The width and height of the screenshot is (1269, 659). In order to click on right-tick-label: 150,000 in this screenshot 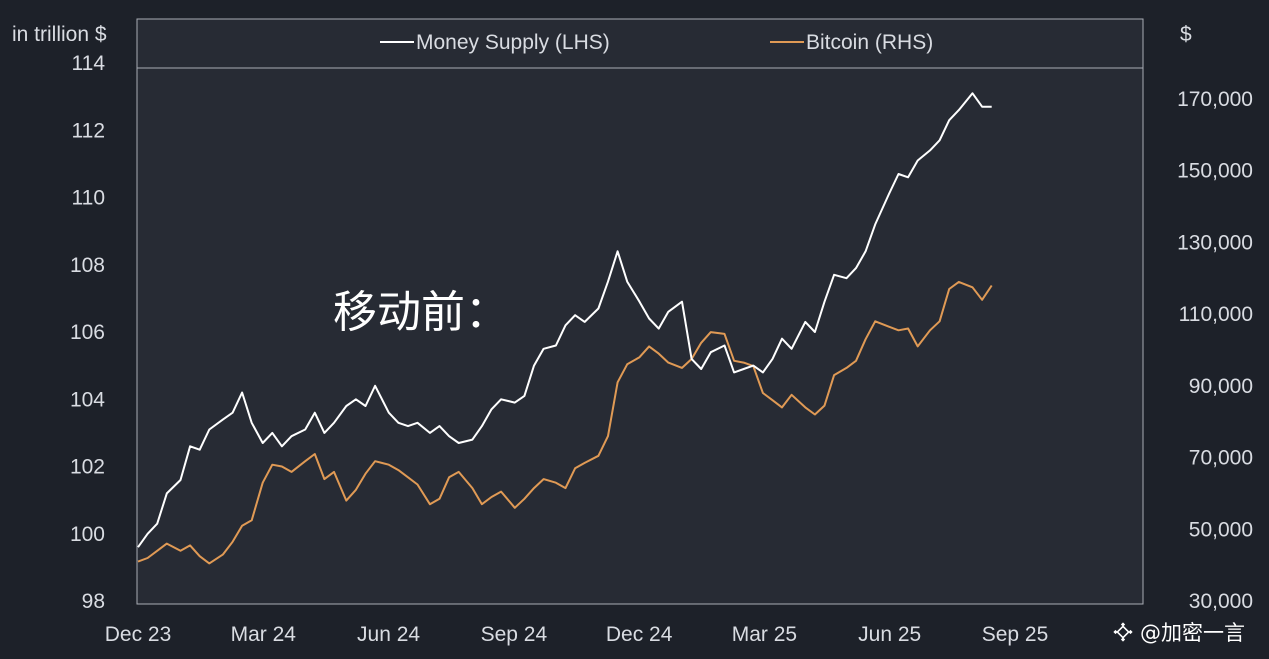, I will do `click(1215, 171)`.